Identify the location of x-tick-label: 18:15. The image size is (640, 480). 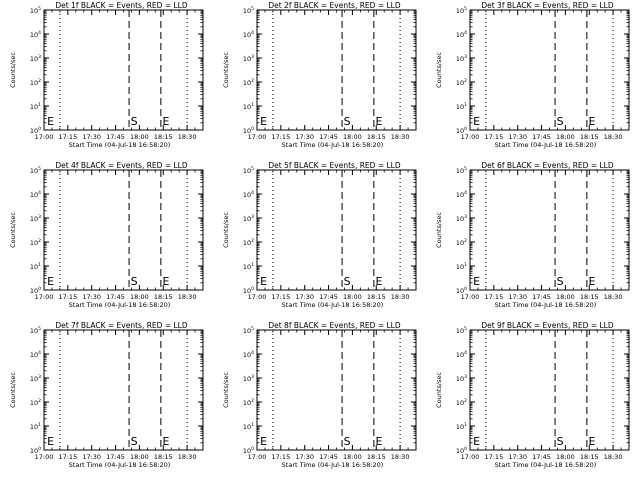
(163, 297).